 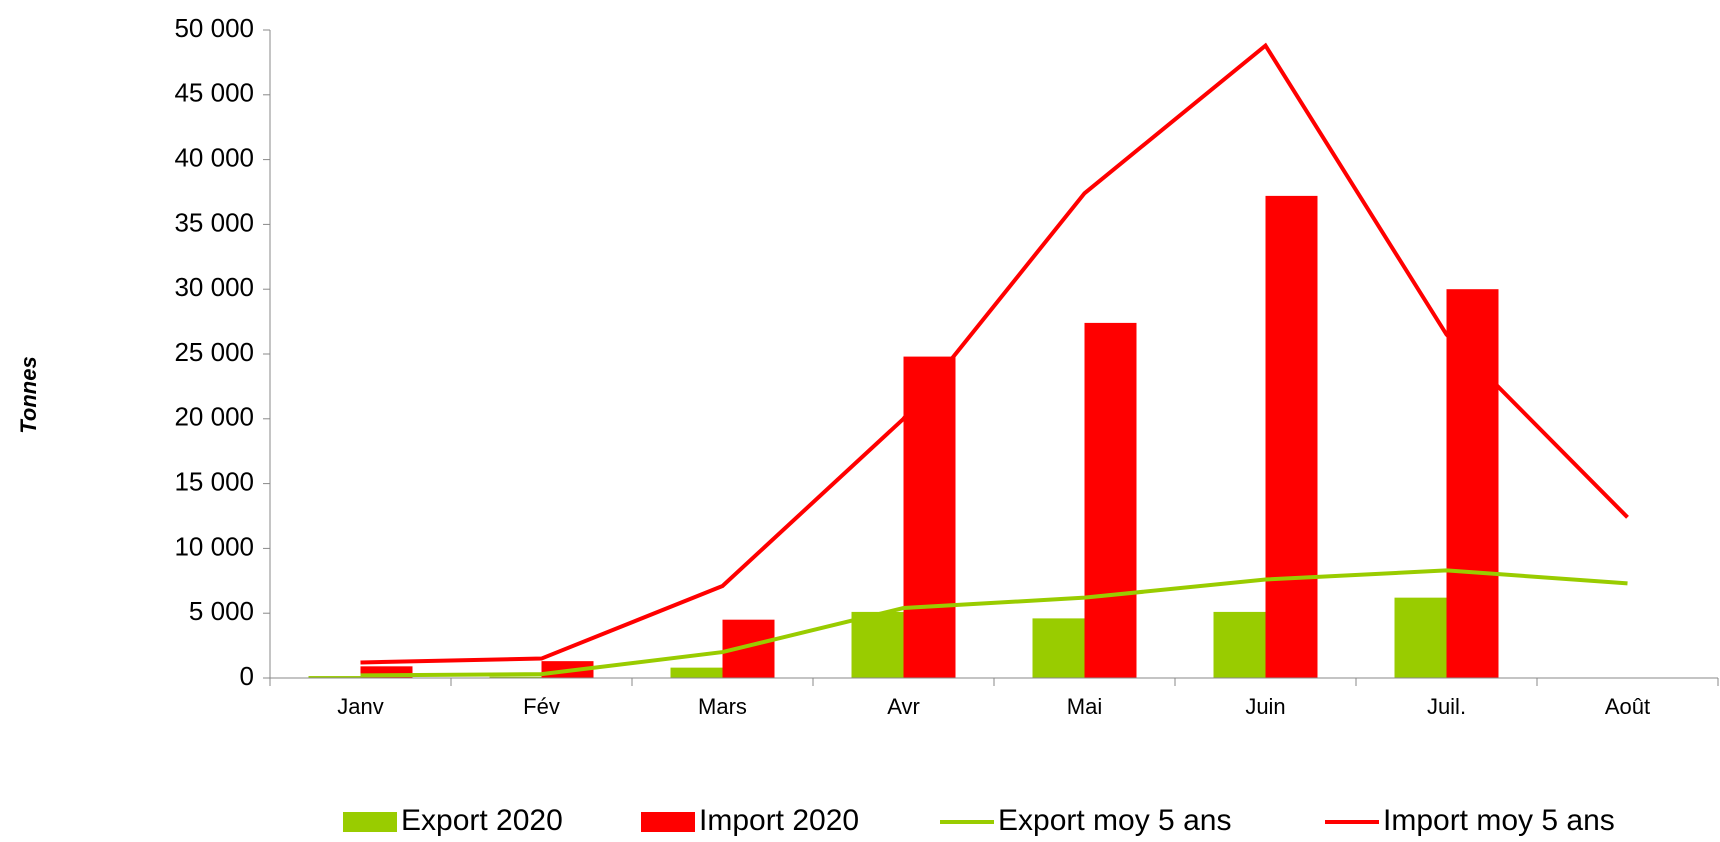 I want to click on x-tick-label: Juin, so click(x=1265, y=706).